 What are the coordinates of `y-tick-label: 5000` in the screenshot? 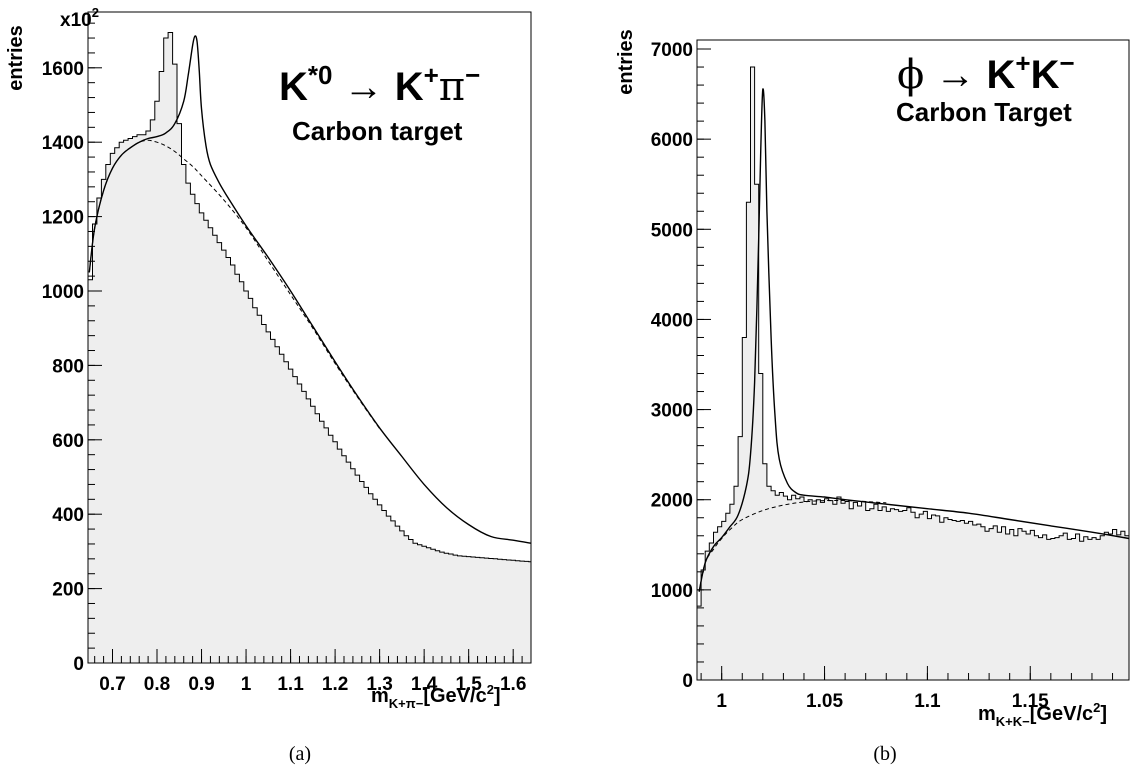 It's located at (672, 230).